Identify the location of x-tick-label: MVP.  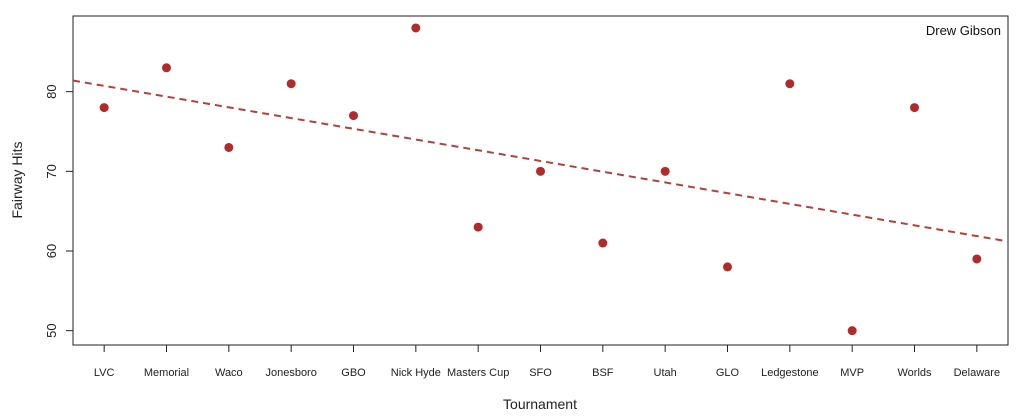
(852, 373).